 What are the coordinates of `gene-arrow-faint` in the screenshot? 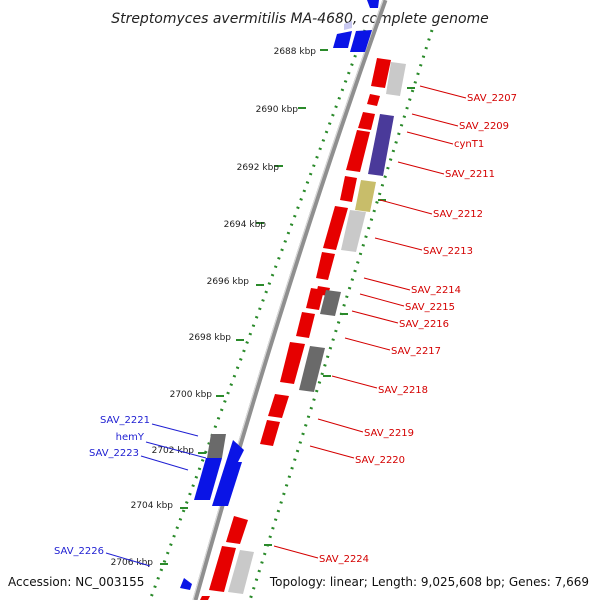 It's located at (348, 25).